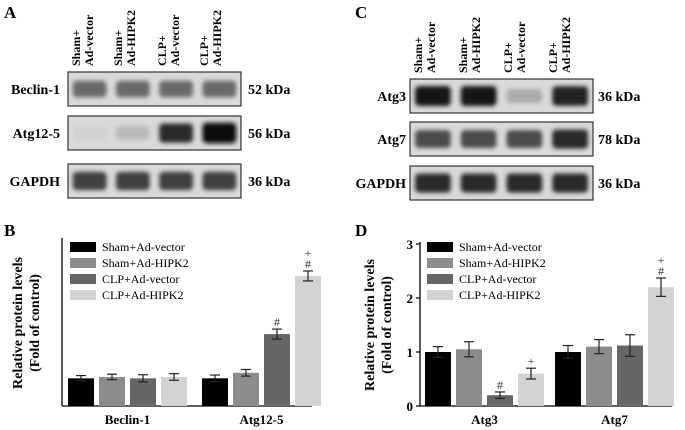 The image size is (685, 430). I want to click on protein-label-A-0: Beclin-1, so click(35, 90).